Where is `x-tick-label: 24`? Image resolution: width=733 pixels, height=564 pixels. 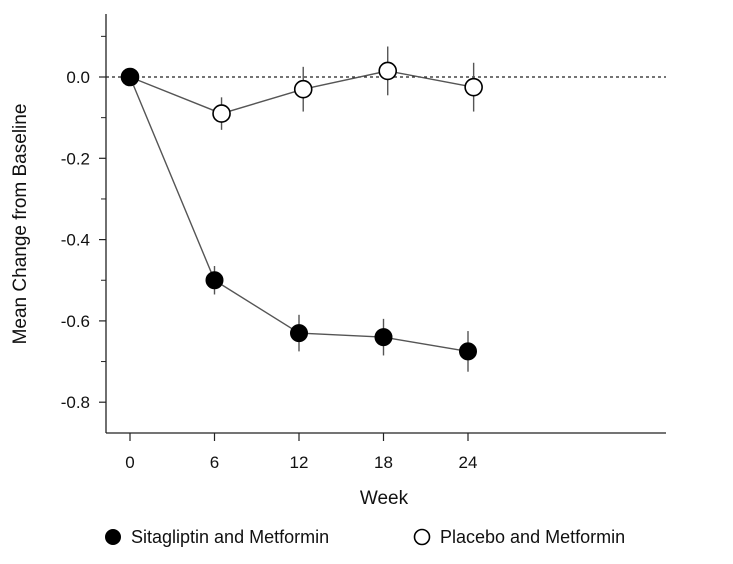
x-tick-label: 24 is located at coordinates (468, 462).